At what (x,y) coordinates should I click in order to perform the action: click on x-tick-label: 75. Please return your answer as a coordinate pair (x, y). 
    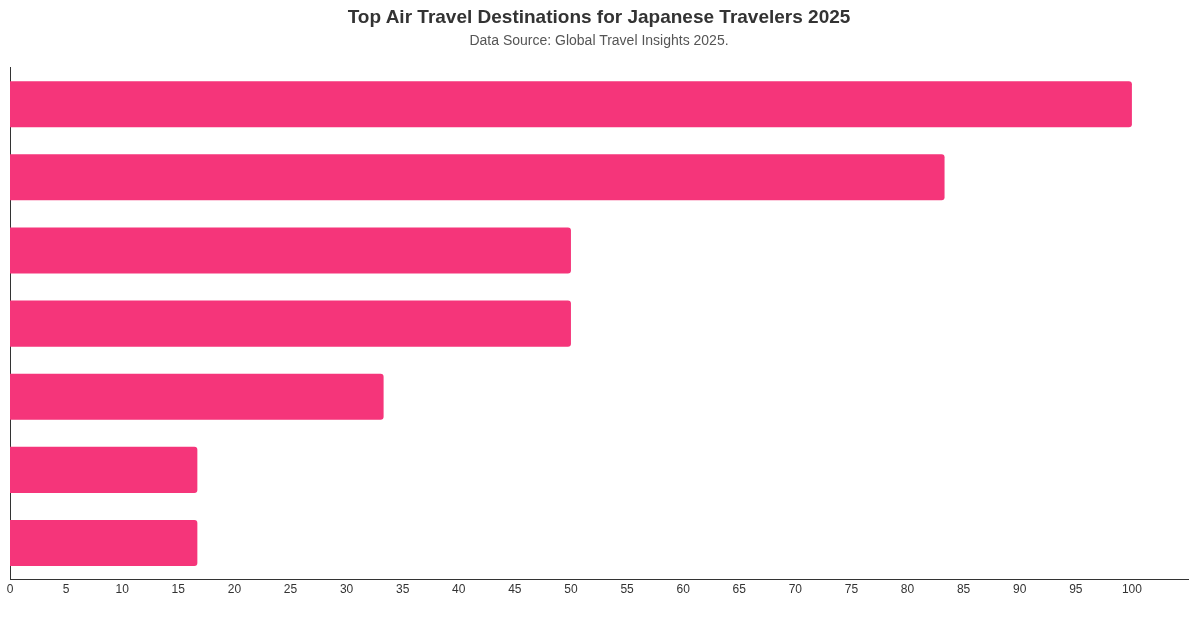
    Looking at the image, I should click on (851, 589).